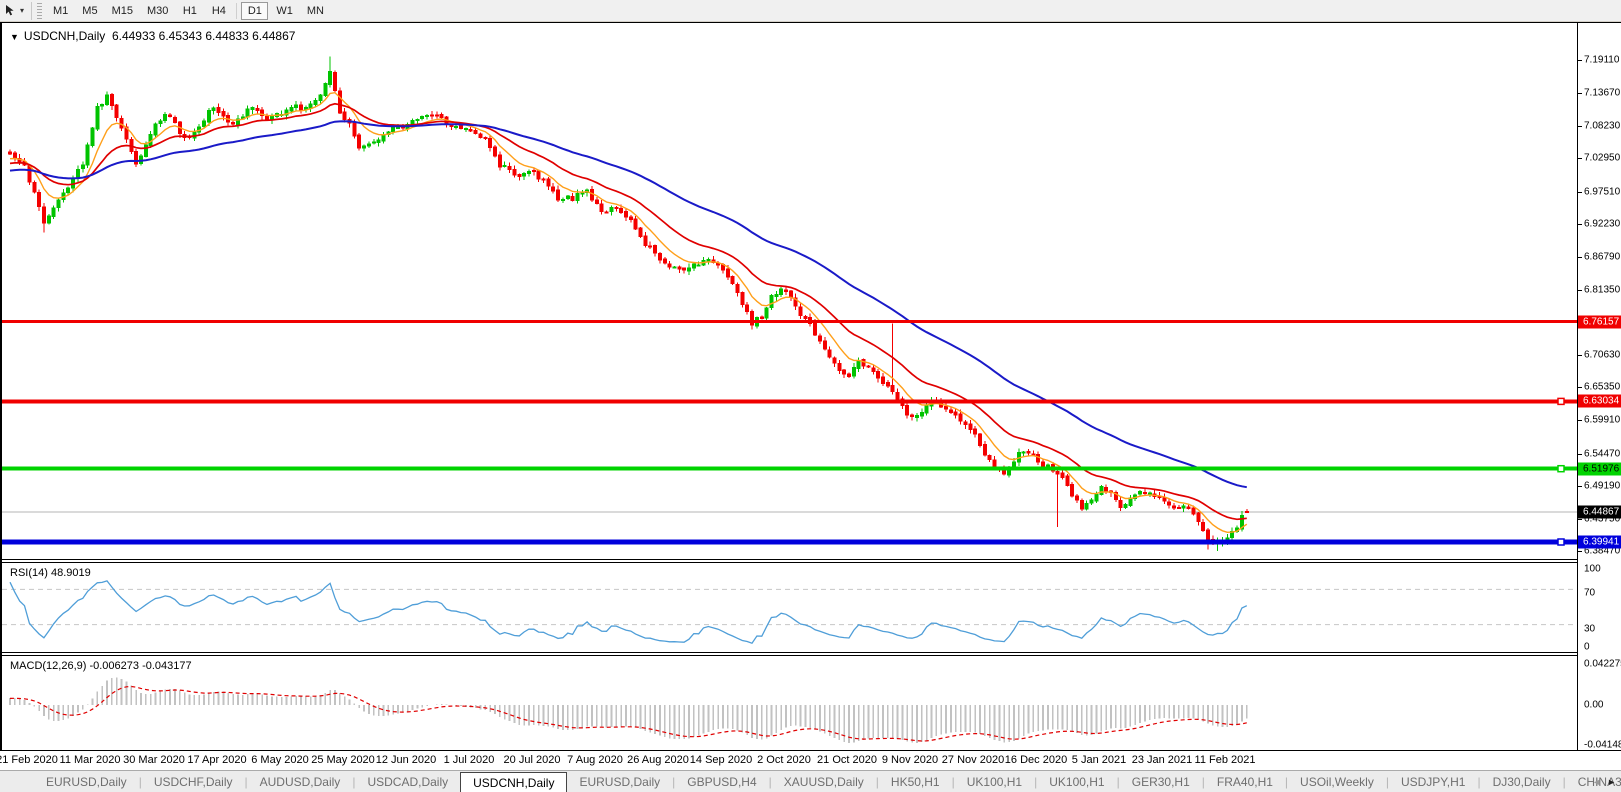  What do you see at coordinates (532, 760) in the screenshot?
I see `date-axis-label: 20 Jul 2020` at bounding box center [532, 760].